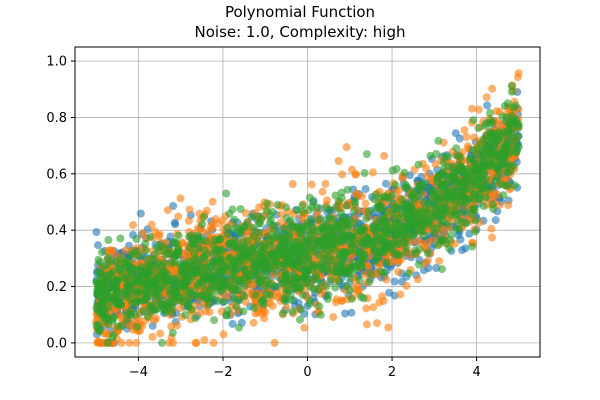 This screenshot has height=400, width=600. What do you see at coordinates (222, 372) in the screenshot?
I see `x-tick-label: −2` at bounding box center [222, 372].